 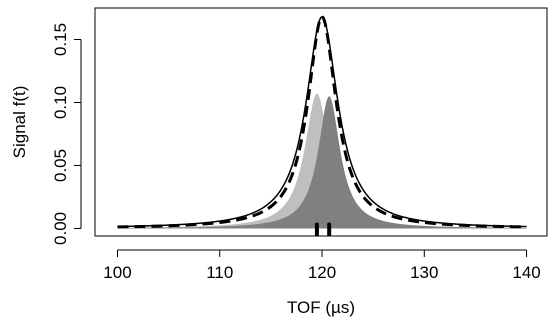 I want to click on x-tick-label: 130, so click(x=424, y=272).